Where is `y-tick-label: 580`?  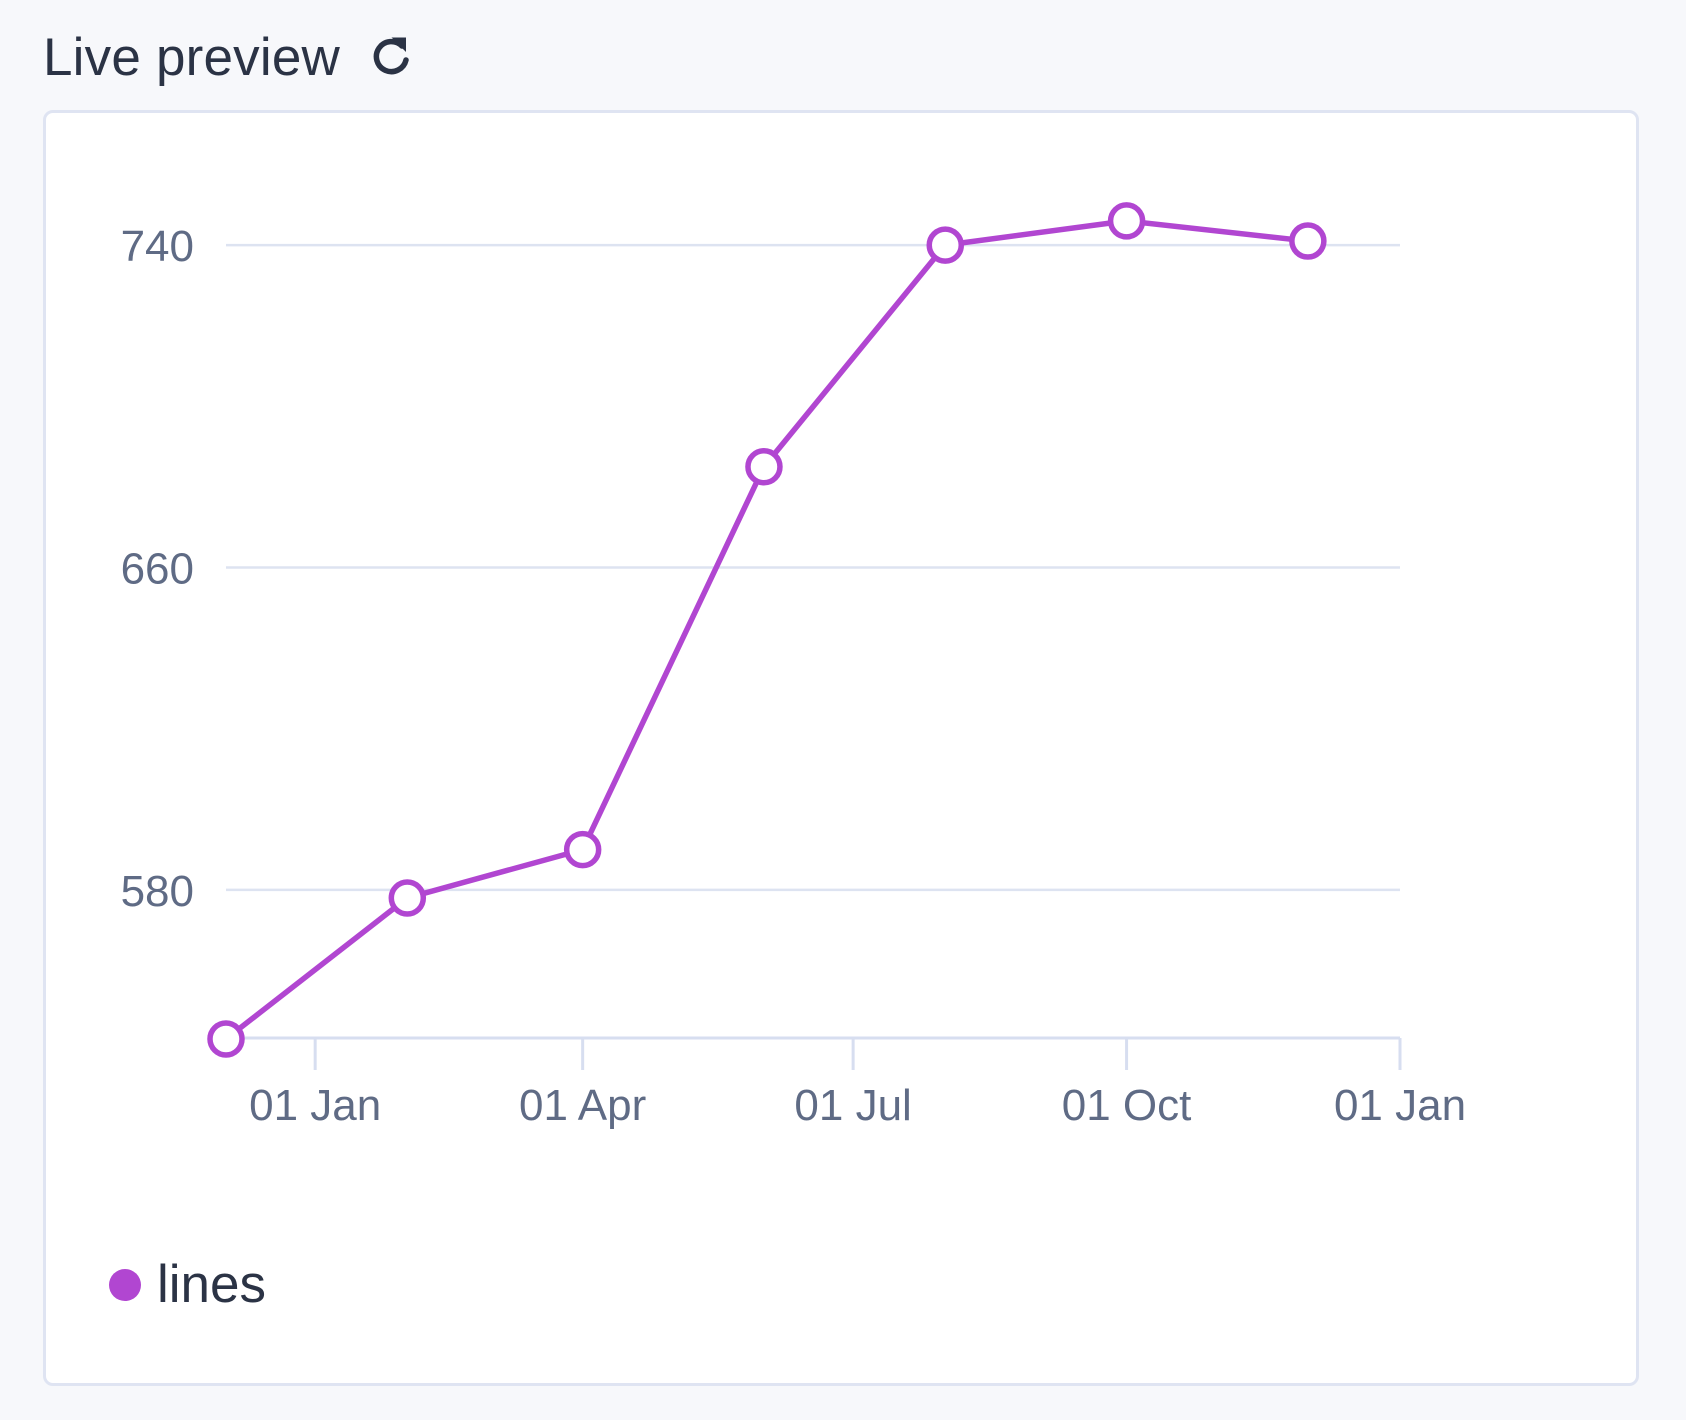
y-tick-label: 580 is located at coordinates (157, 891).